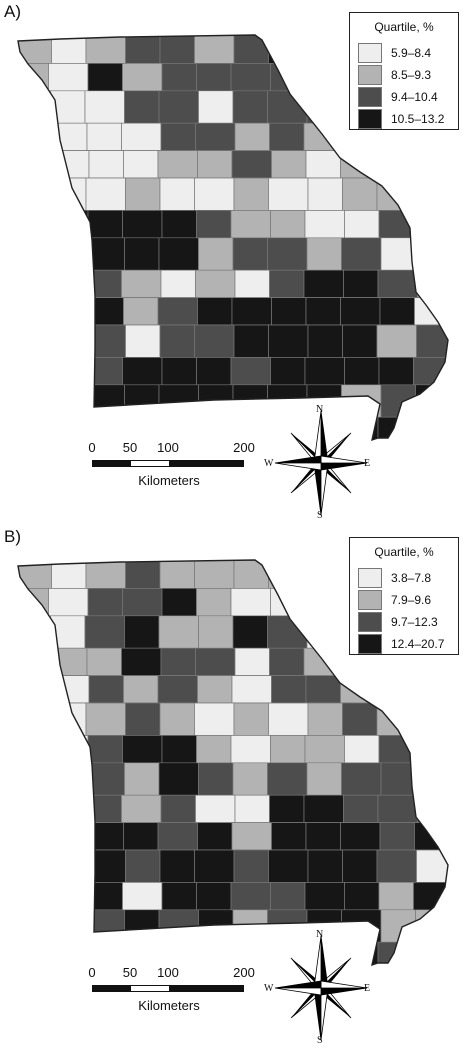  I want to click on legend-title: Quartile, %, so click(404, 27).